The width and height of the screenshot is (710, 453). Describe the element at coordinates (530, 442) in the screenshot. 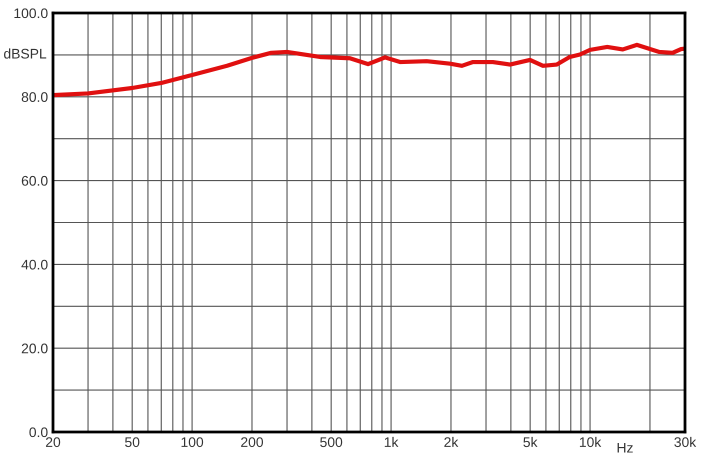

I see `x-tick-label: 5k` at that location.